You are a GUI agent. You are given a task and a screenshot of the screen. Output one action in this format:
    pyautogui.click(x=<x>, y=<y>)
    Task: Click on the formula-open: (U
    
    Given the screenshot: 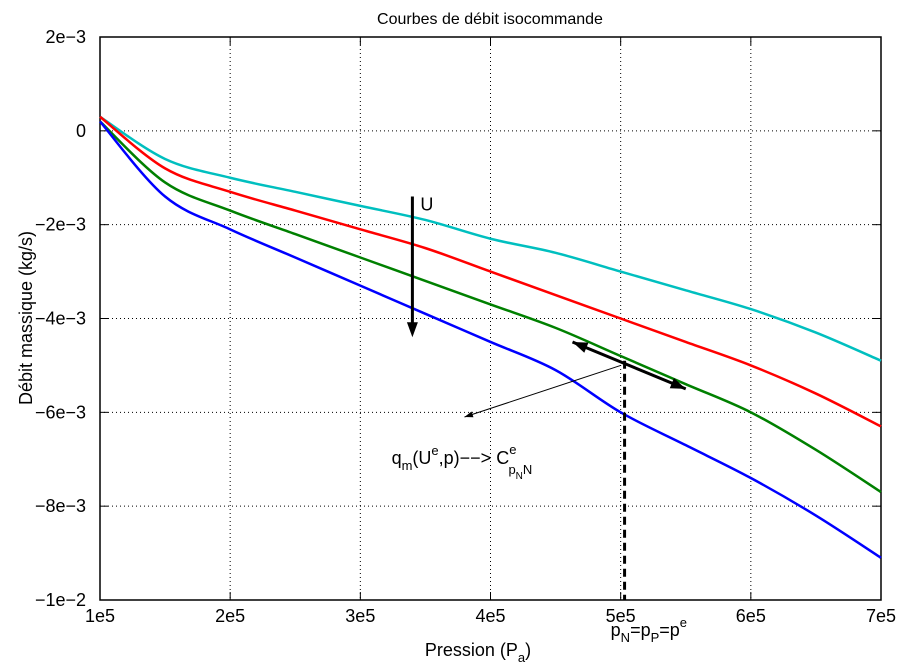 What is the action you would take?
    pyautogui.click(x=421, y=458)
    